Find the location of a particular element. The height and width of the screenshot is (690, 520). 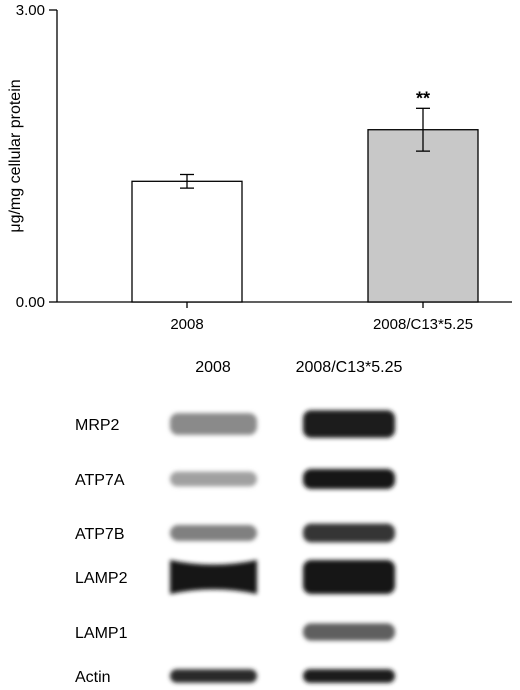

y-axis-label: μg/mg cellular protein is located at coordinates (15, 155).